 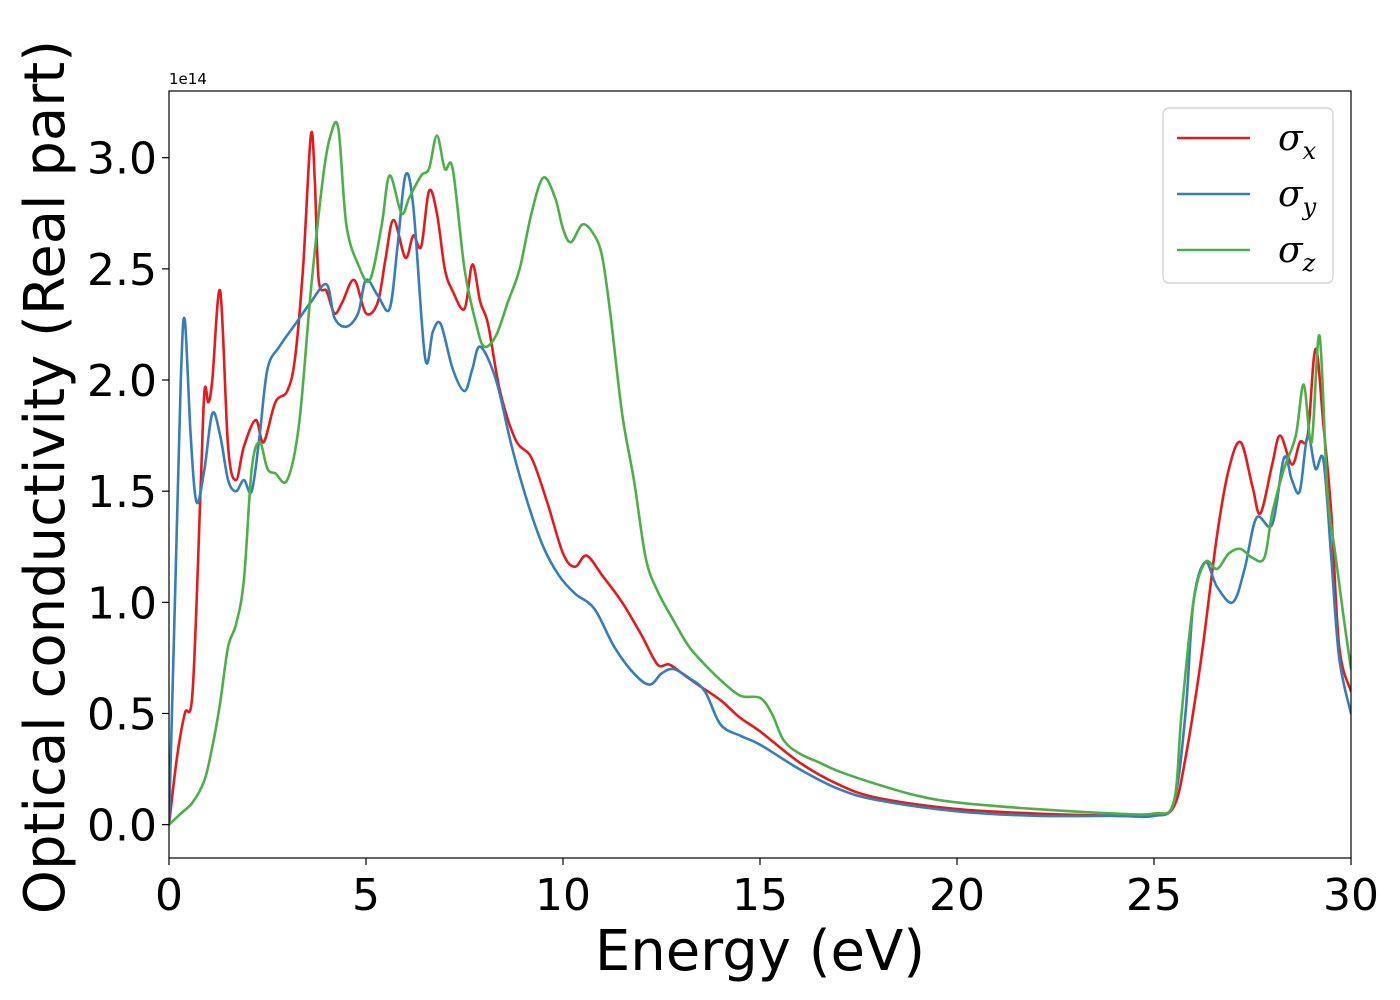 I want to click on x-tick-label: 30, so click(x=1351, y=895).